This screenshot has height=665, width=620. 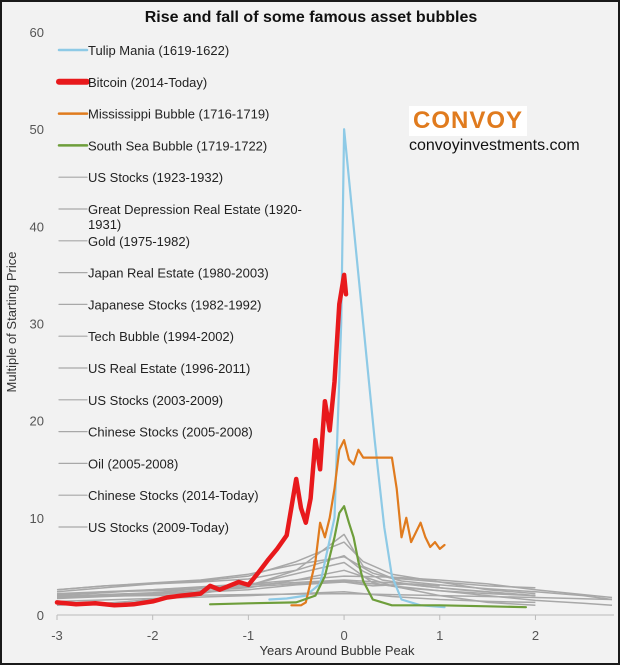 What do you see at coordinates (37, 518) in the screenshot?
I see `y-tick-label: 10` at bounding box center [37, 518].